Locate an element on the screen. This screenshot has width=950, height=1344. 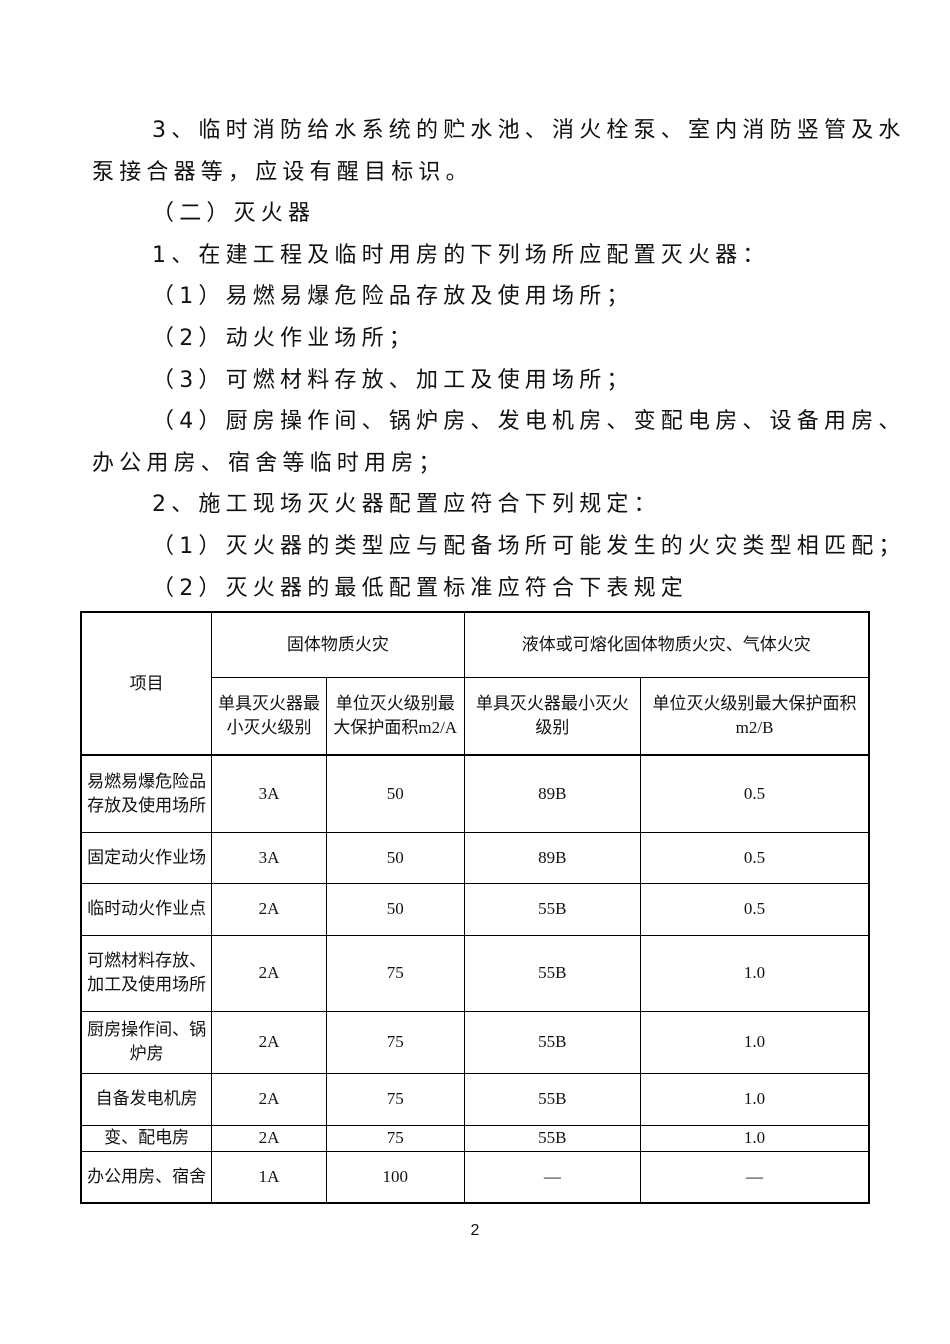
table-row: 办公用房、宿舍 1A 100— — is located at coordinates (475, 1177).